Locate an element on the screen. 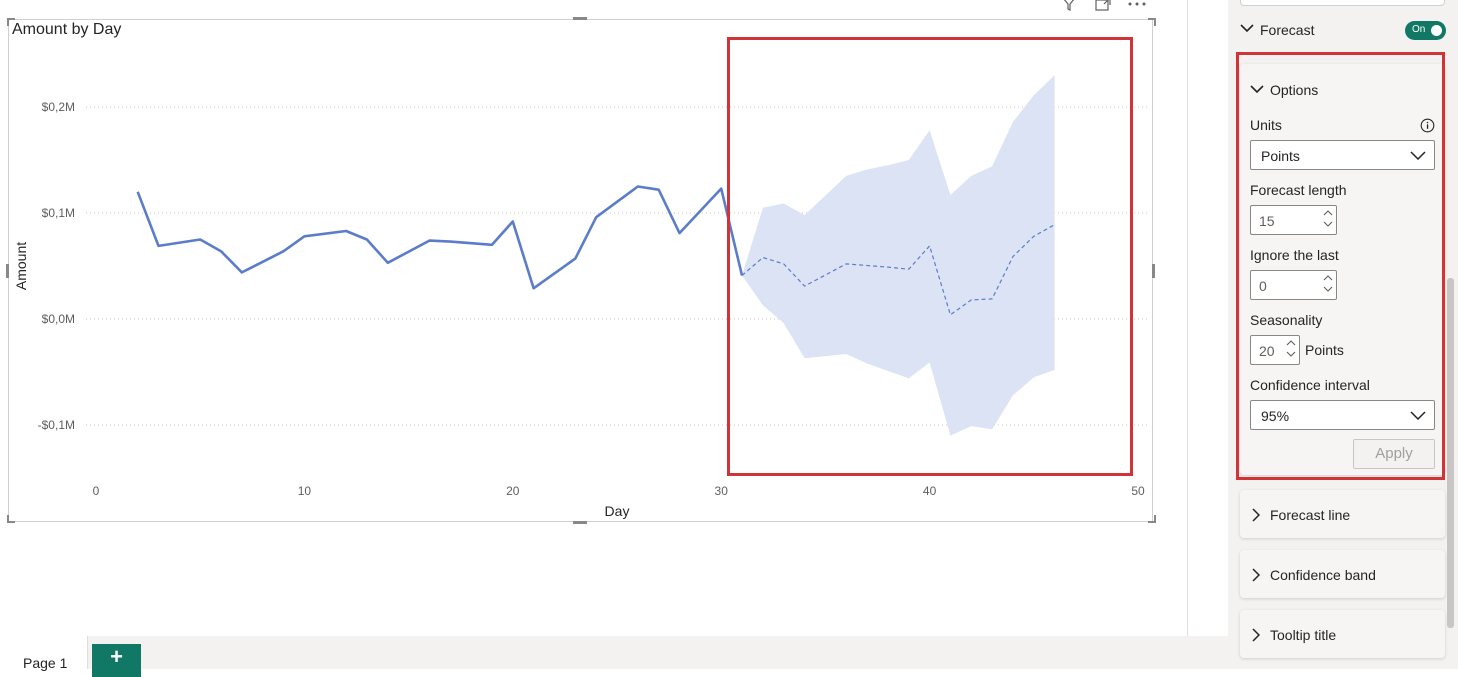  page-tab-label: Page 1 is located at coordinates (45, 663).